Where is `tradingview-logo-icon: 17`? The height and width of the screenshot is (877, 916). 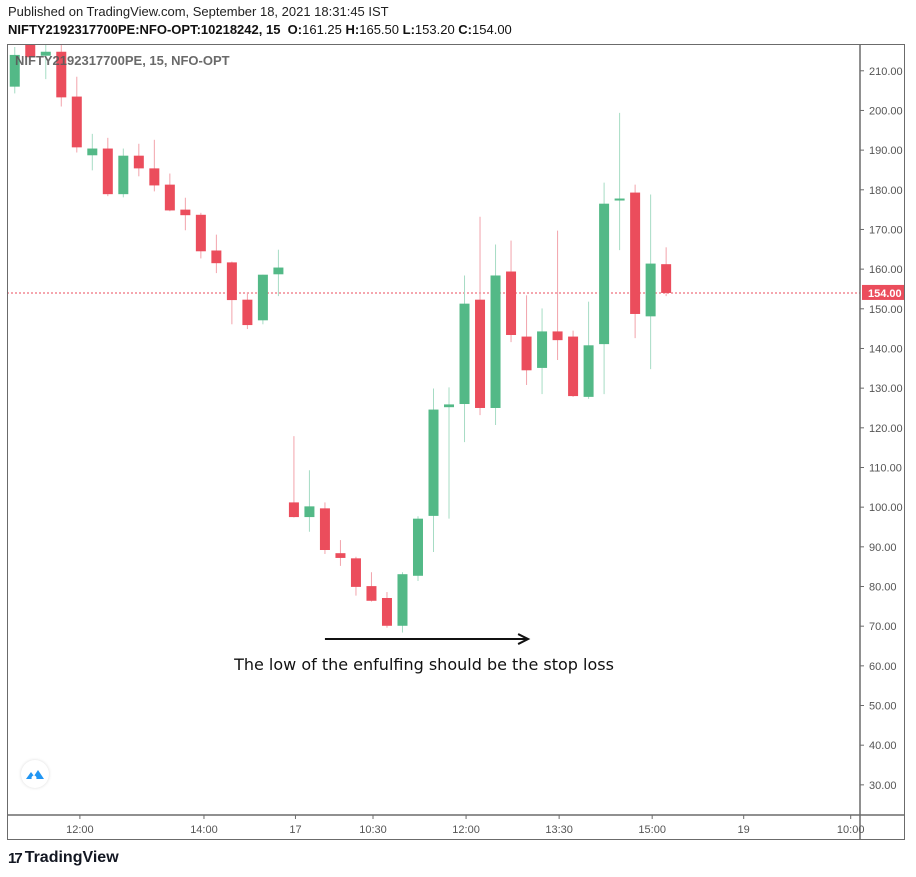 tradingview-logo-icon: 17 is located at coordinates (15, 858).